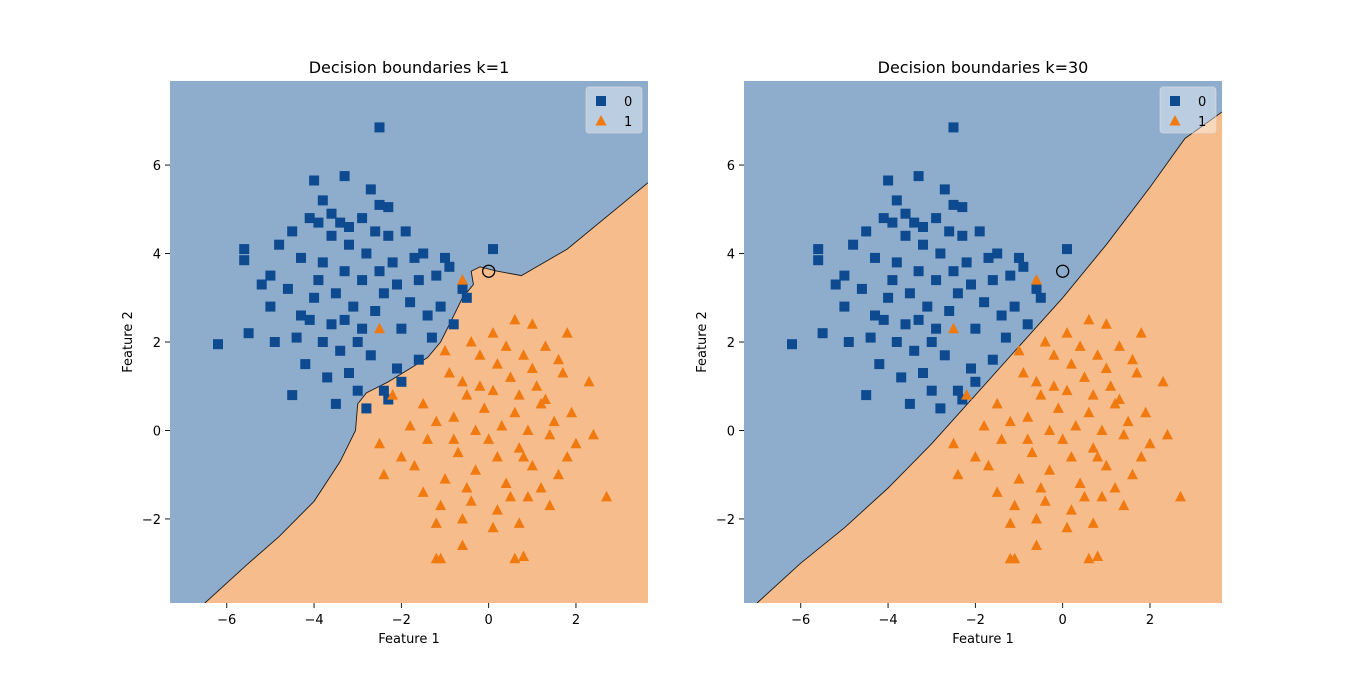 This screenshot has height=679, width=1358. Describe the element at coordinates (628, 122) in the screenshot. I see `legend-label-1: 1` at that location.